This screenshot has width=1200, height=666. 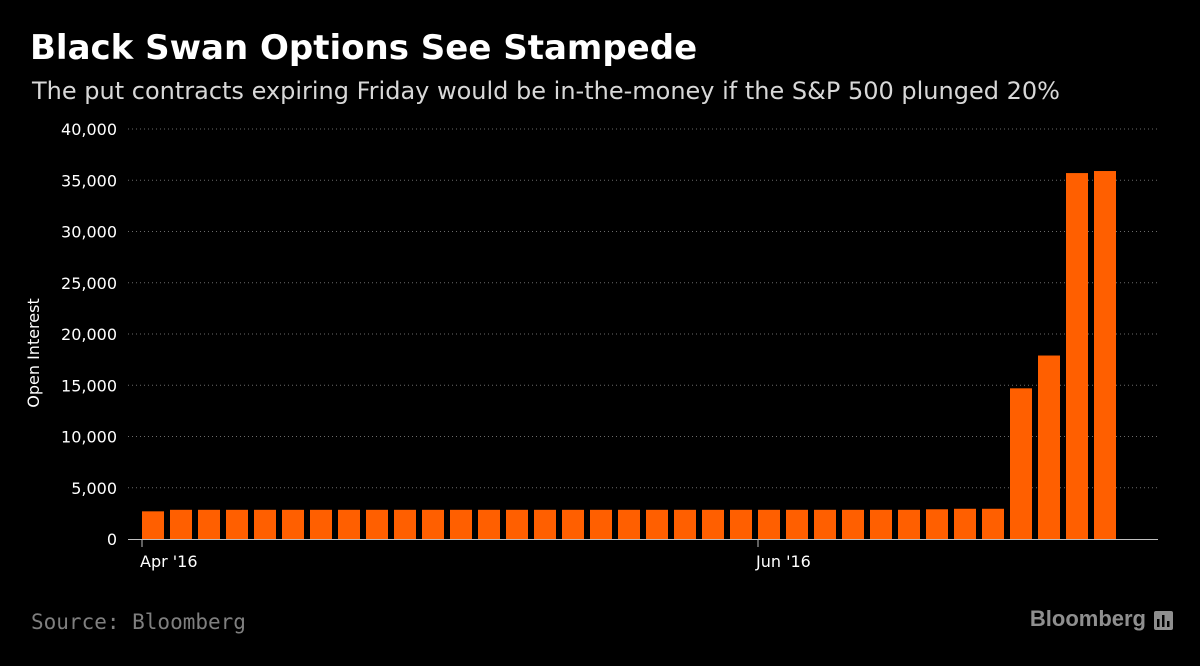 I want to click on y-tick-label: 30,000, so click(x=89, y=232).